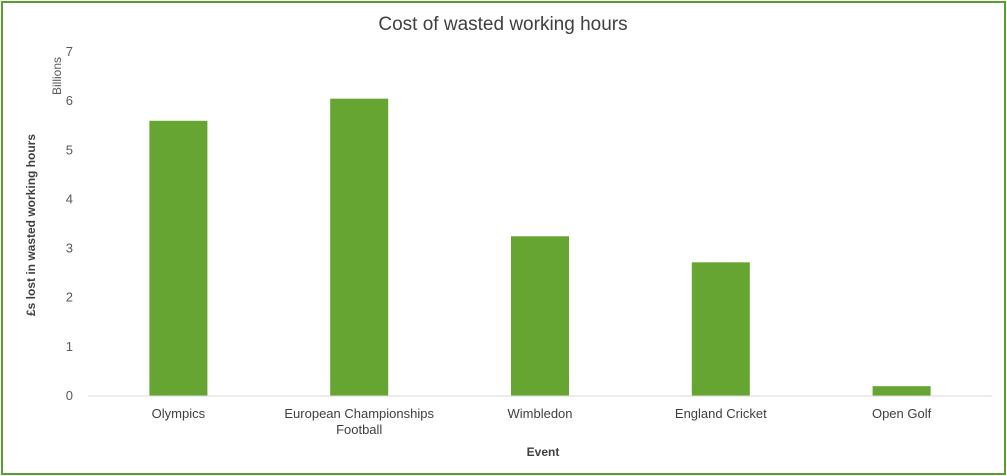  What do you see at coordinates (69, 198) in the screenshot?
I see `y-tick-label: 4` at bounding box center [69, 198].